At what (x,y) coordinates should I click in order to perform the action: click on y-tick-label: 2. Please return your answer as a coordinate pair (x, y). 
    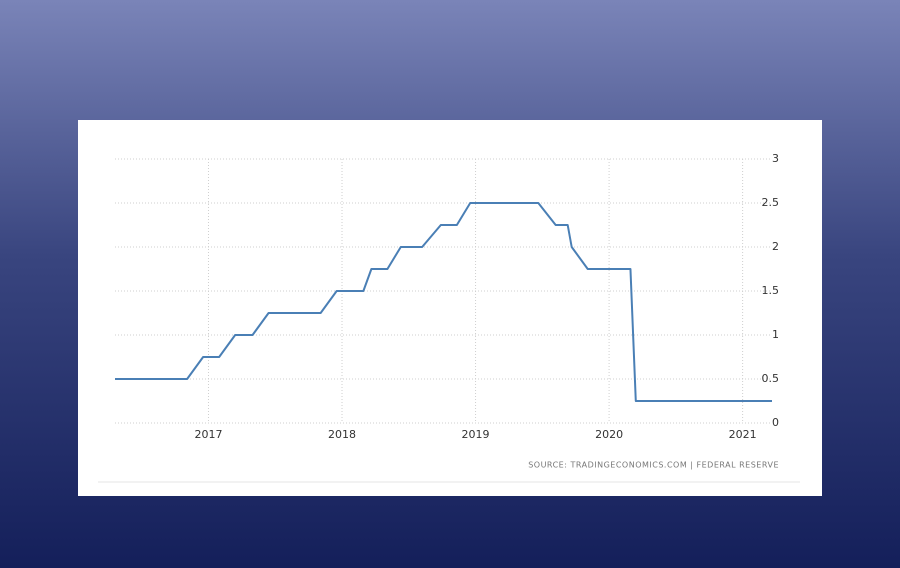
    Looking at the image, I should click on (775, 246).